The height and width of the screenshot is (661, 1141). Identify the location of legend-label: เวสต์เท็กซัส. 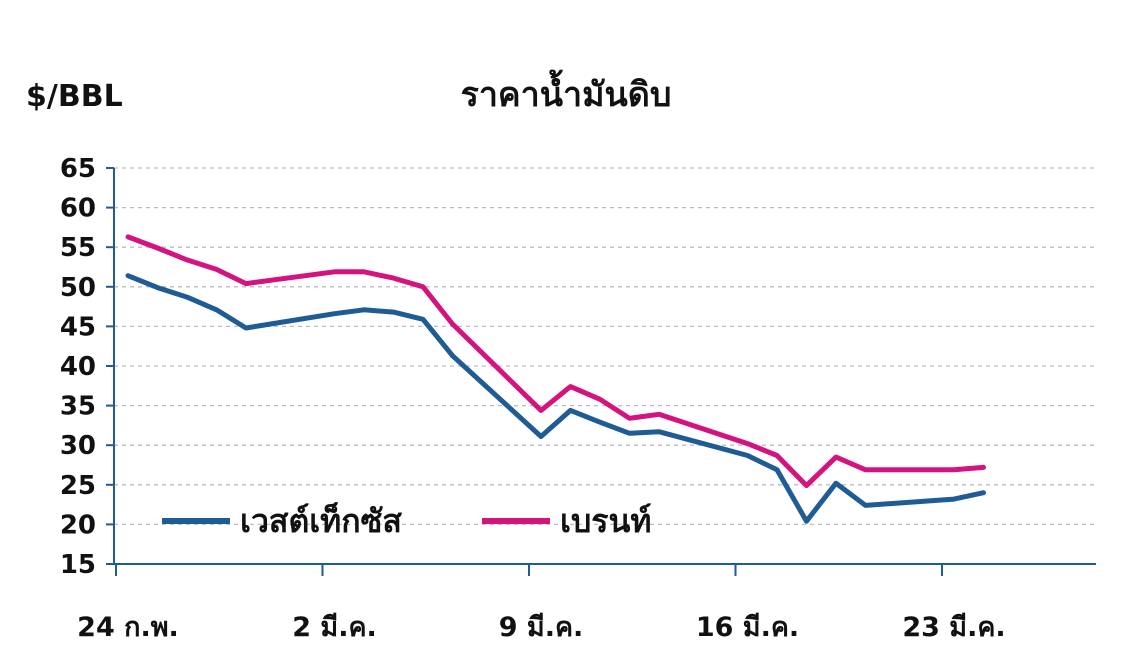
(321, 520).